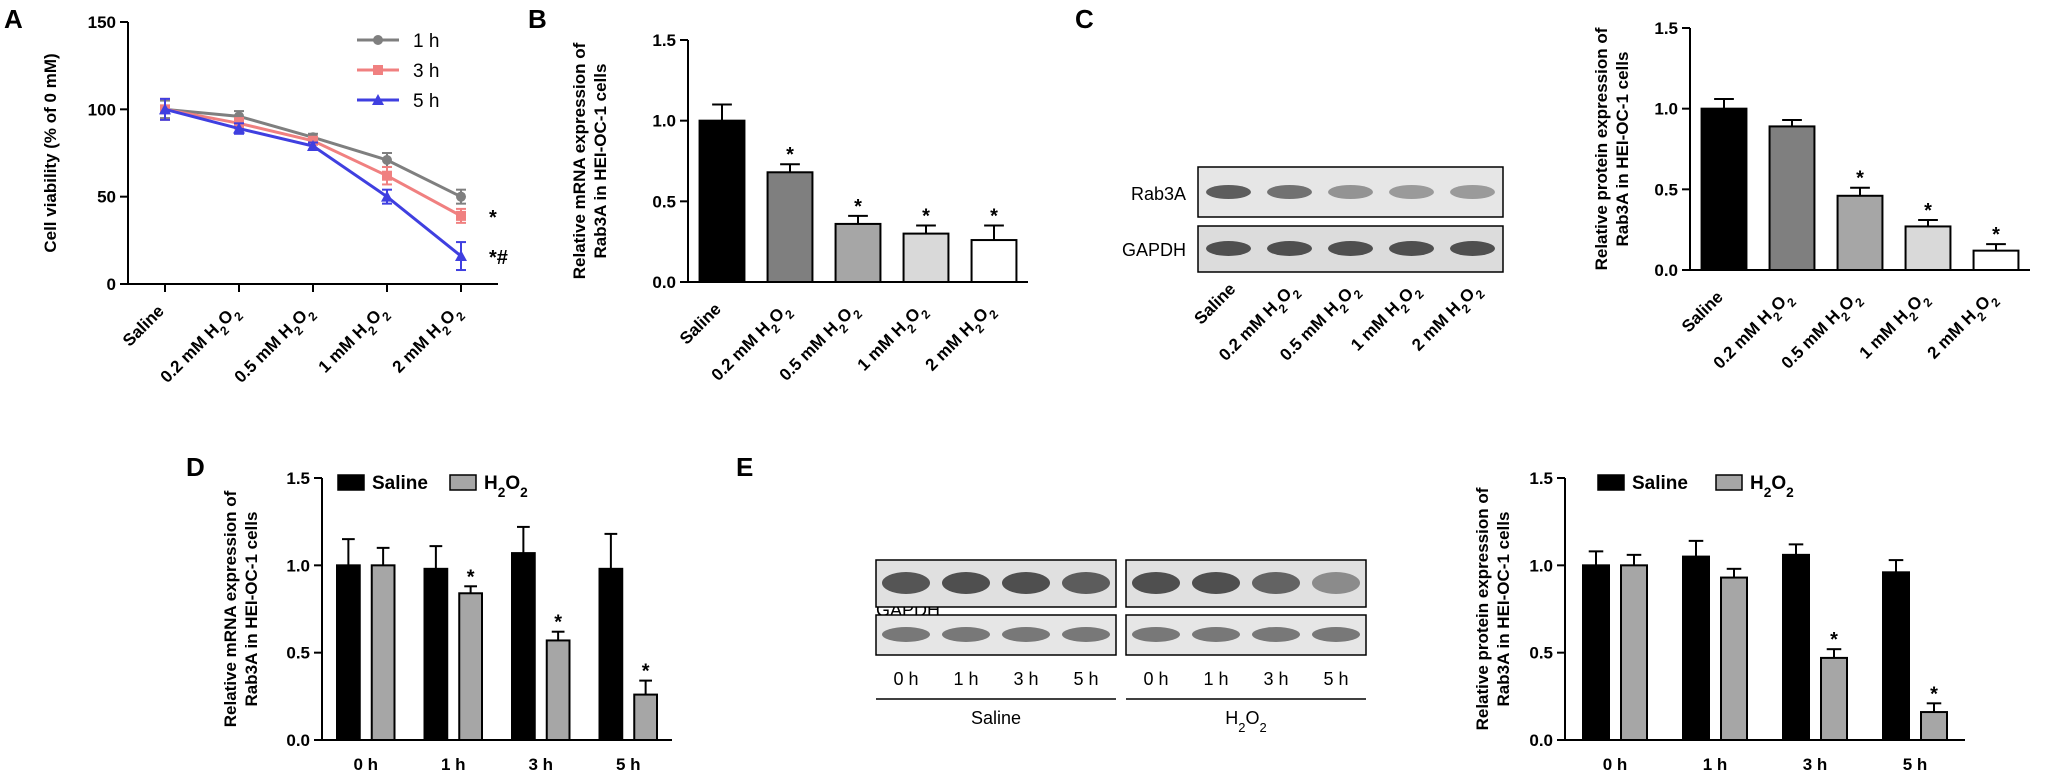 The width and height of the screenshot is (2056, 774). I want to click on lane-label: 5 h, so click(1335, 679).